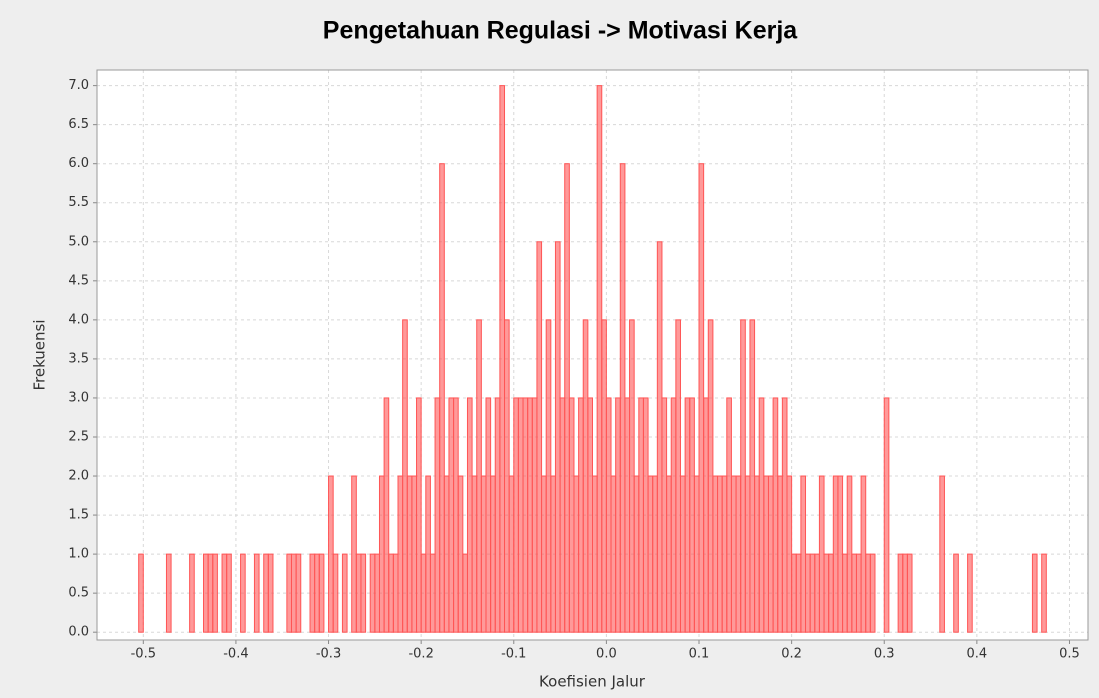 This screenshot has width=1099, height=698. Describe the element at coordinates (78, 436) in the screenshot. I see `y-tick-label: 2.5` at that location.